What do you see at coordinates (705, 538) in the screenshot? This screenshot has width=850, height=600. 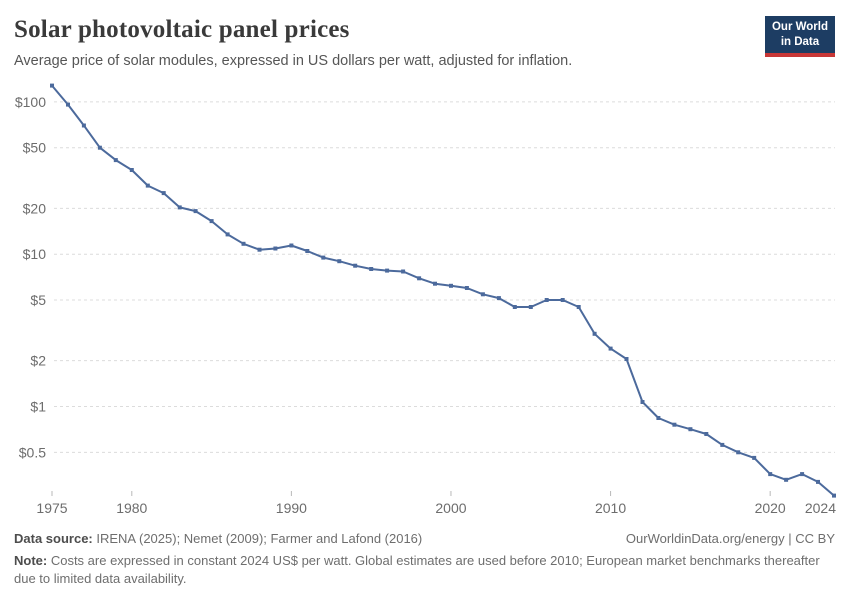 I see `owid-url-link: OurWorldinData.org/energy` at bounding box center [705, 538].